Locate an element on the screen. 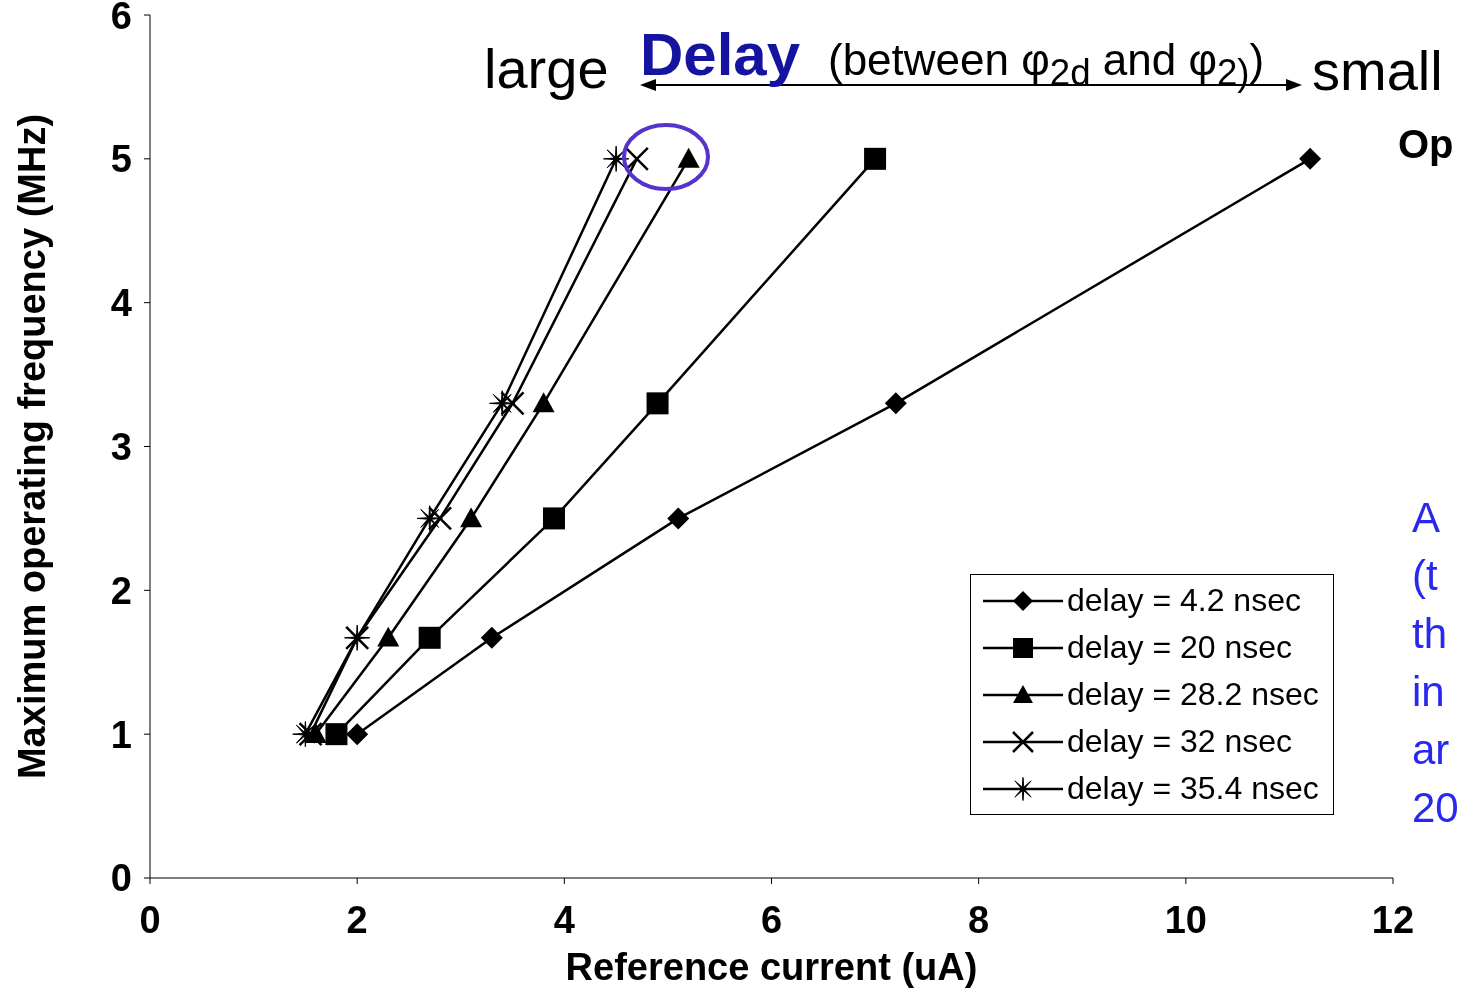  y-tick-label: 6 is located at coordinates (121, 18).